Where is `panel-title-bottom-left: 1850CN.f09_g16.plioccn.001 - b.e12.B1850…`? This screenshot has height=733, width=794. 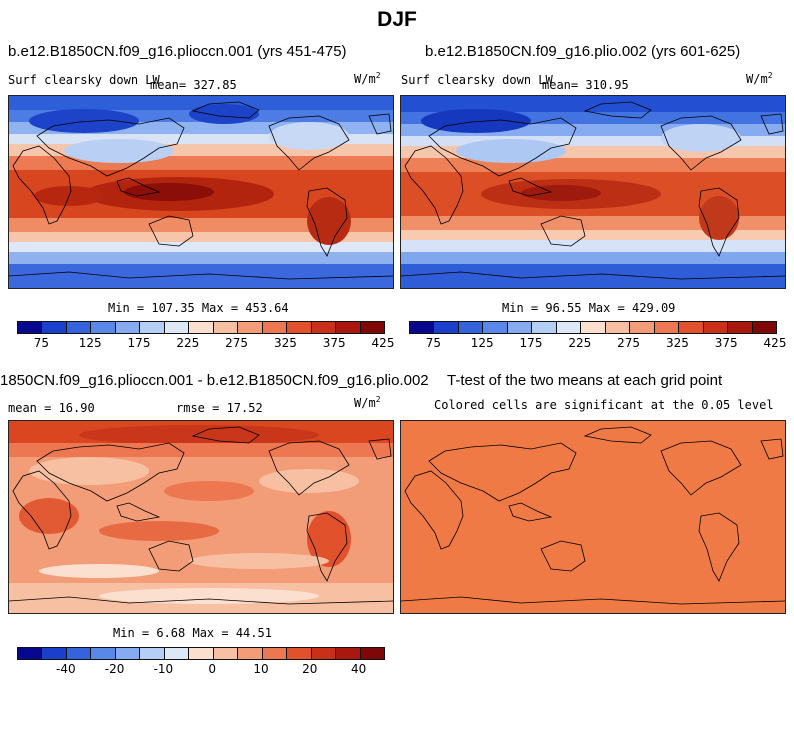
panel-title-bottom-left: 1850CN.f09_g16.plioccn.001 - b.e12.B1850… is located at coordinates (214, 380).